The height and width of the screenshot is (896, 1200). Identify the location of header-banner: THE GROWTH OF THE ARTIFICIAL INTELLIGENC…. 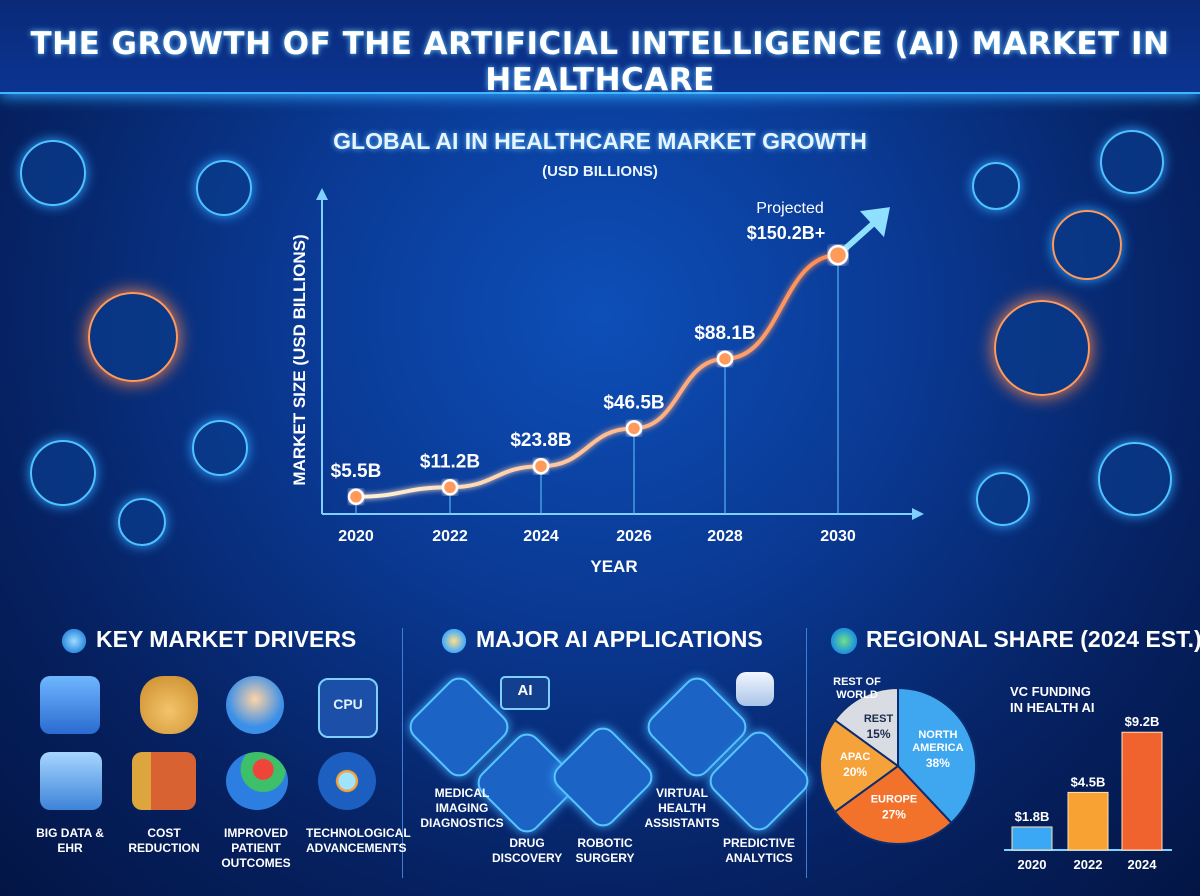
(600, 49).